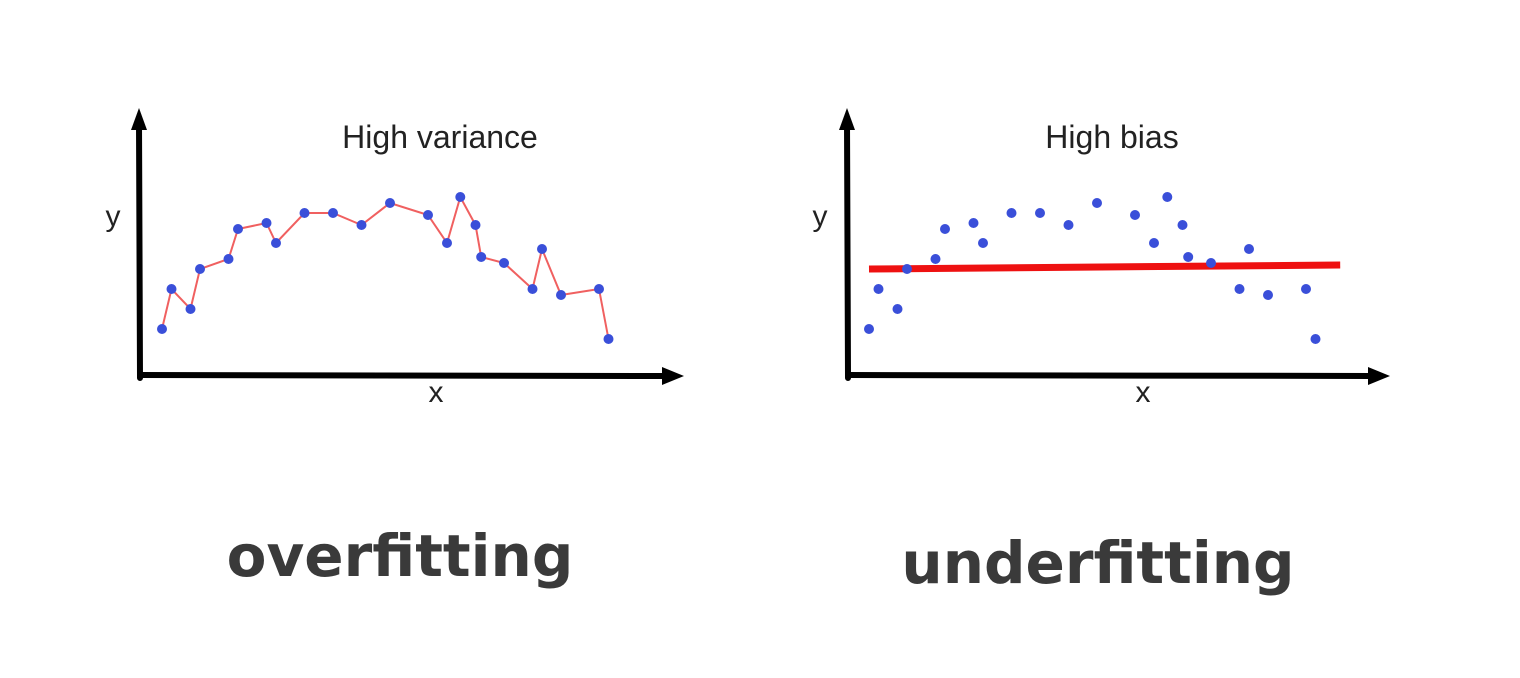  What do you see at coordinates (440, 137) in the screenshot?
I see `chart-title: High variance` at bounding box center [440, 137].